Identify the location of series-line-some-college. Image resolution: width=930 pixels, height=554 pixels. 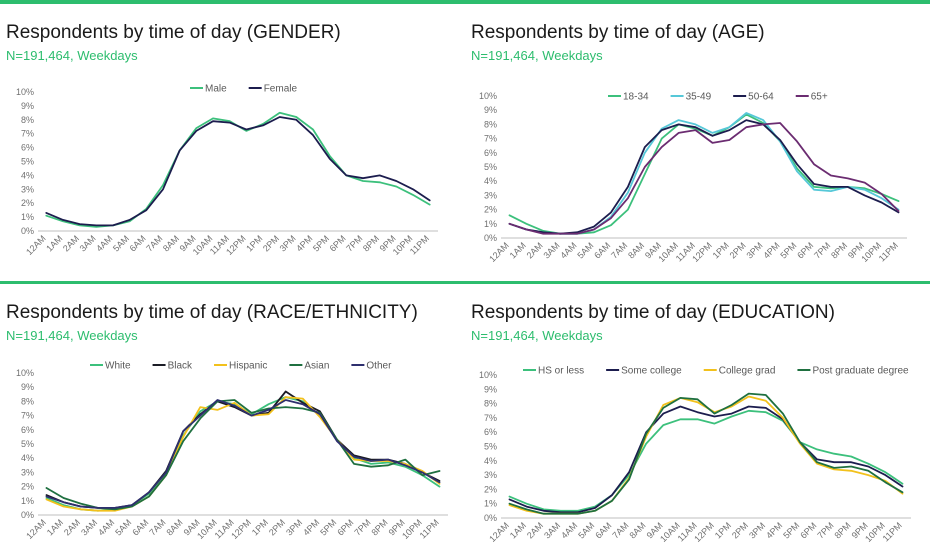
(706, 459).